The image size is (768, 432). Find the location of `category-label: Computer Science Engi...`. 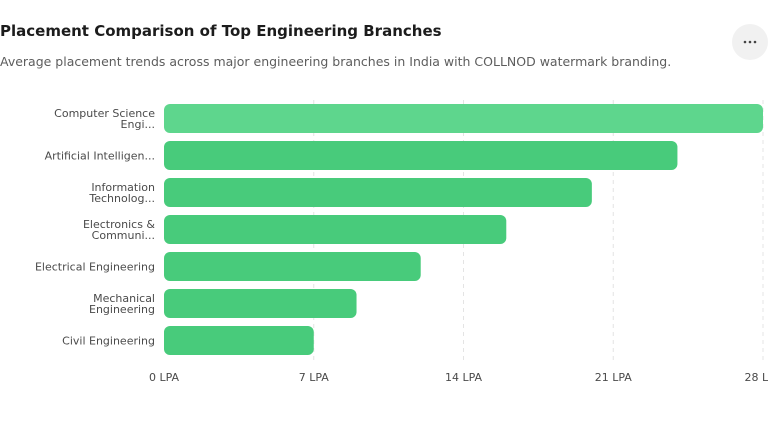

category-label: Computer Science Engi... is located at coordinates (104, 119).